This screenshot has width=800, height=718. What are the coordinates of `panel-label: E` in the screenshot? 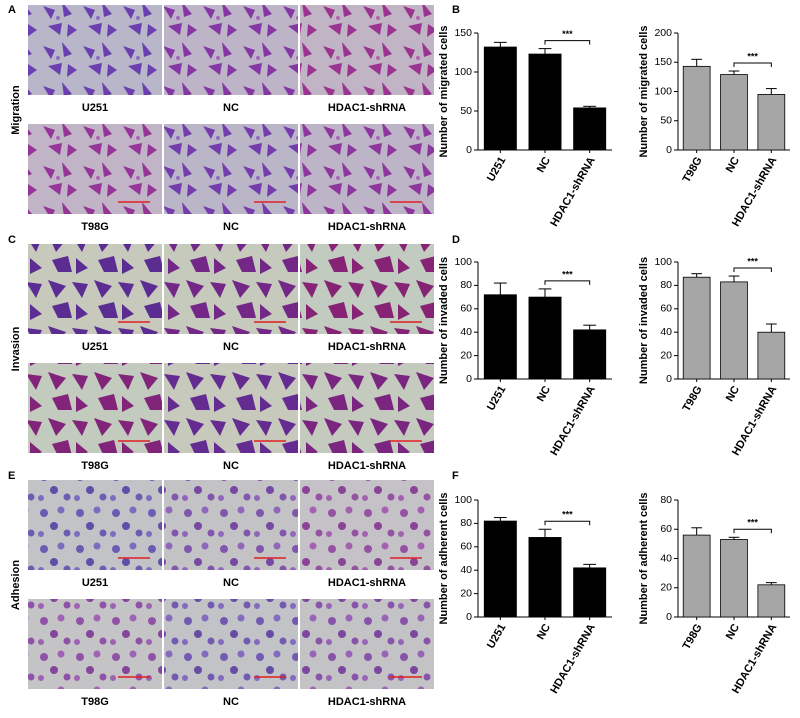 It's located at (11, 476).